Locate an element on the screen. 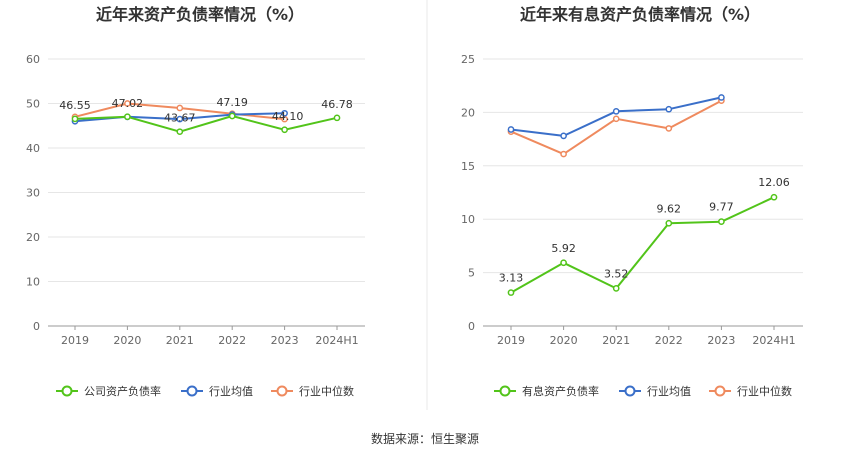  data-label: 46.78 is located at coordinates (337, 104).